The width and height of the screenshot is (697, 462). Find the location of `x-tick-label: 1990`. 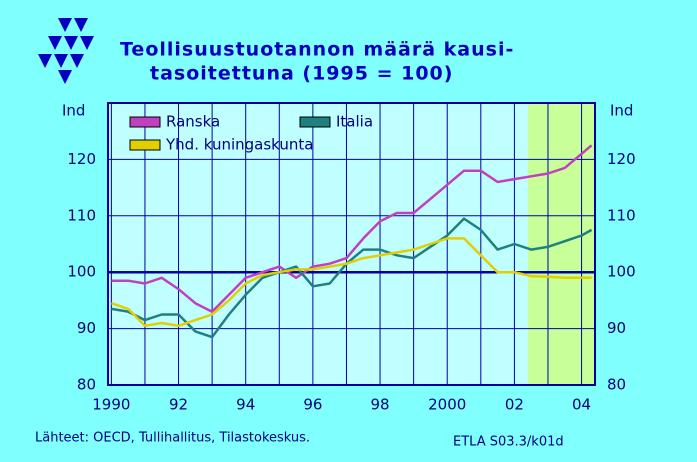

x-tick-label: 1990 is located at coordinates (111, 405).